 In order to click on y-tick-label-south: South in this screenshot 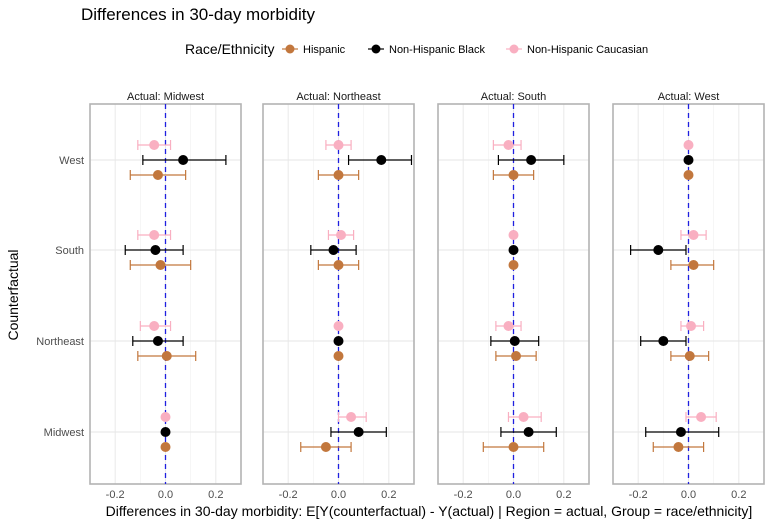, I will do `click(69, 251)`.